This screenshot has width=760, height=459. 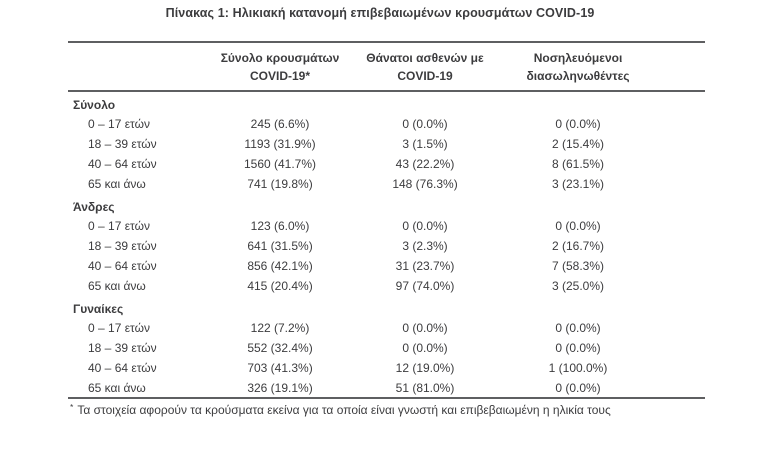 I want to click on column-header-line: COVID-19*, so click(x=280, y=76).